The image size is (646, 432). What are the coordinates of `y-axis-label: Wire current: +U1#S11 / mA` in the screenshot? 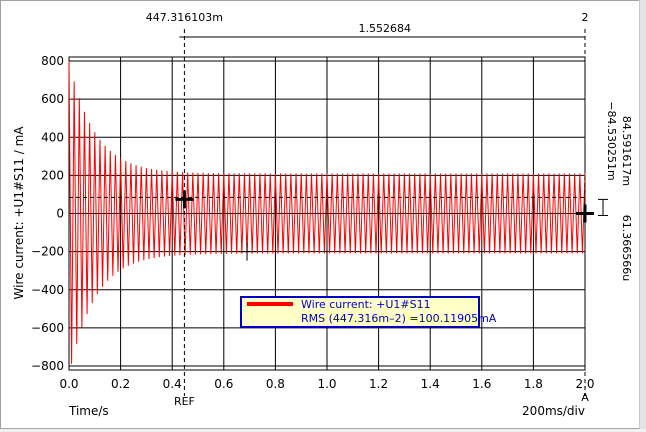 It's located at (19, 213).